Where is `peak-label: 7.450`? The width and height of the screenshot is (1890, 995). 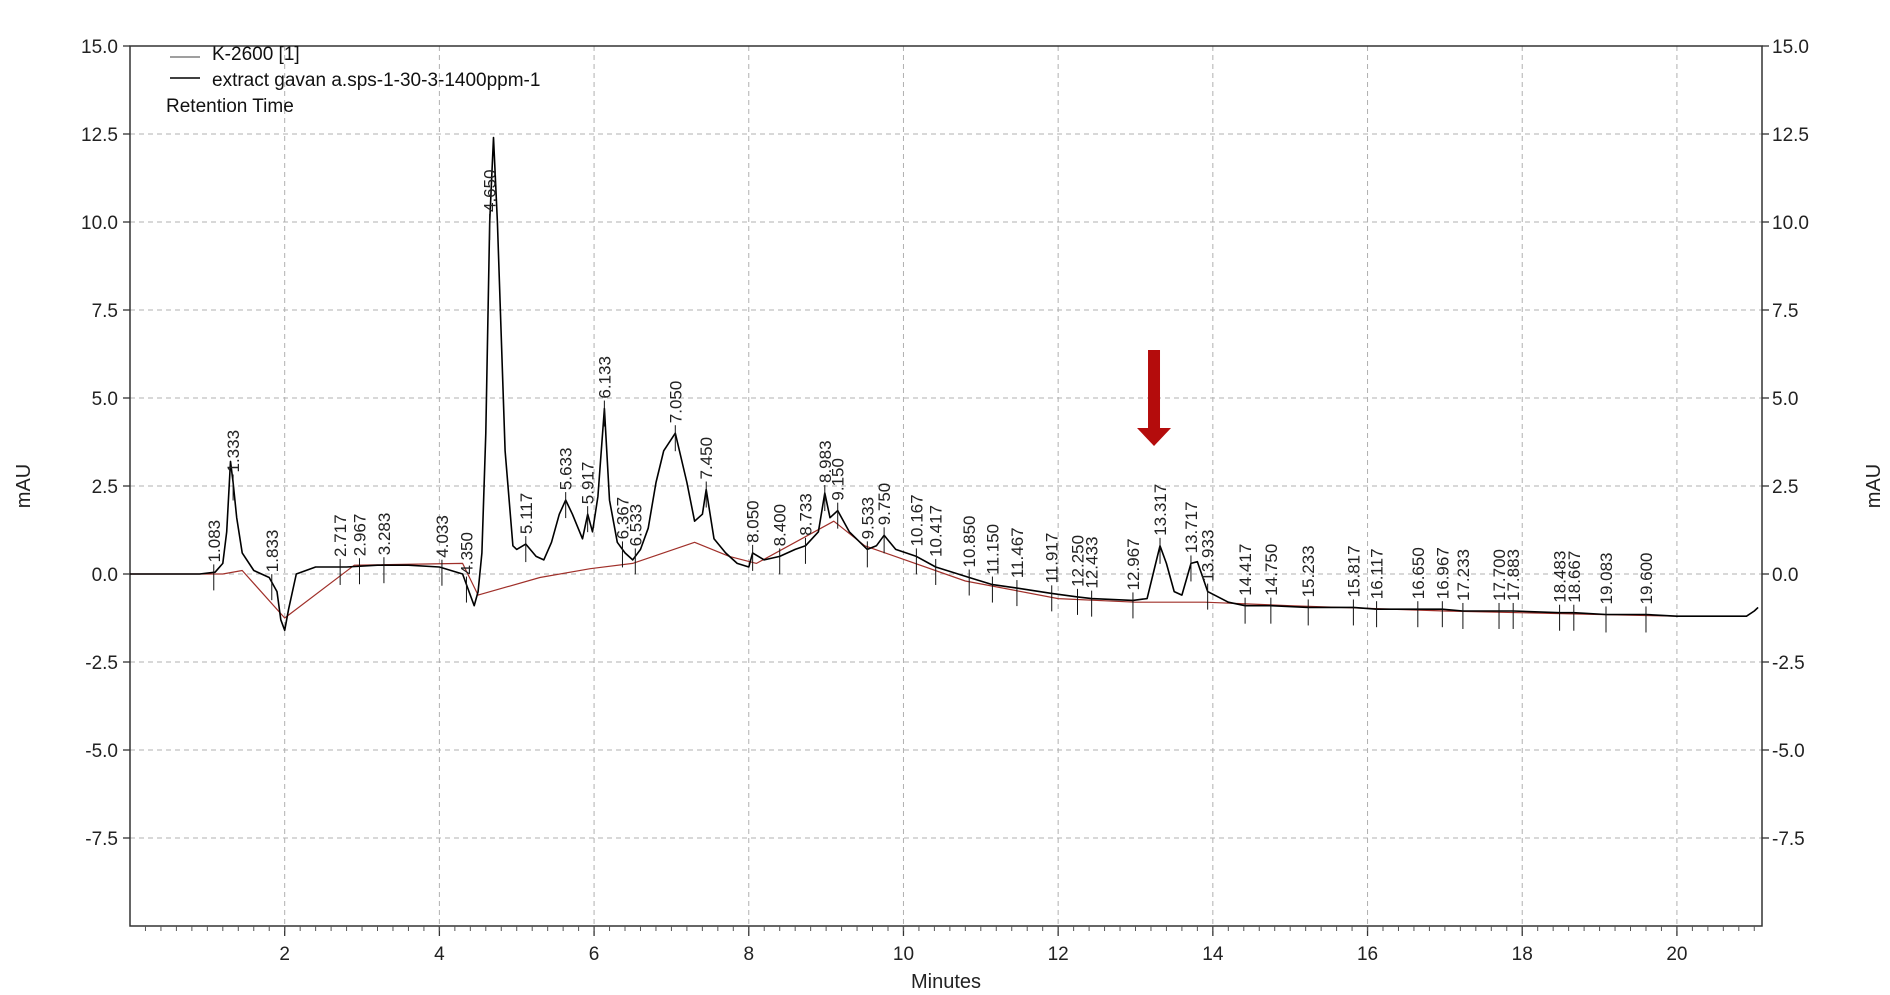
peak-label: 7.450 is located at coordinates (706, 458).